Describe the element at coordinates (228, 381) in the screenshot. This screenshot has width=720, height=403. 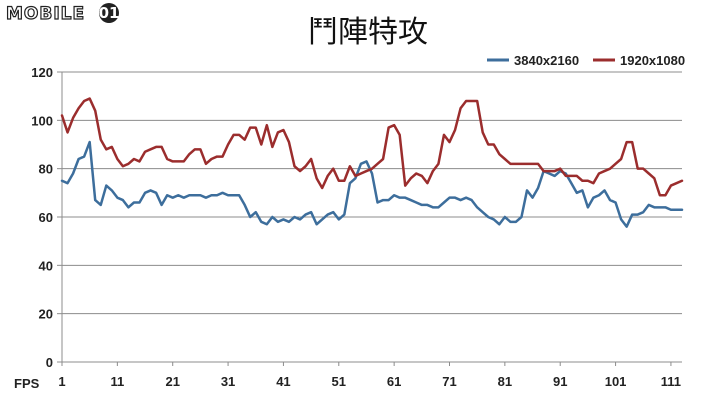
I see `x-tick-label-31: 31` at that location.